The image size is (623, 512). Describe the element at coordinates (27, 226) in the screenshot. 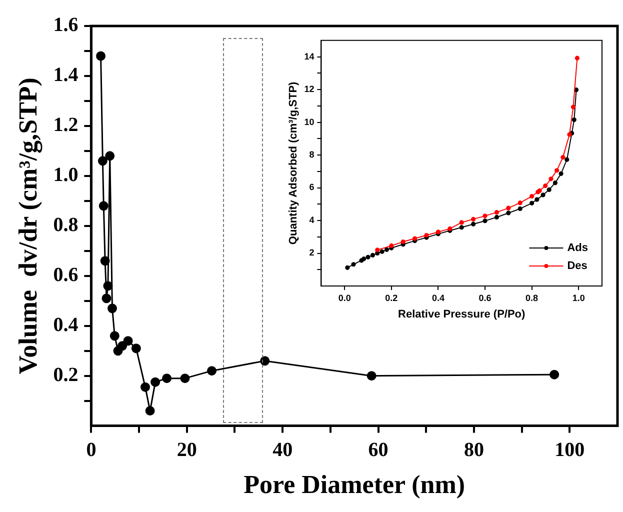

I see `y-axis-title: Volume dv/dr (cm³/g,STP)` at that location.